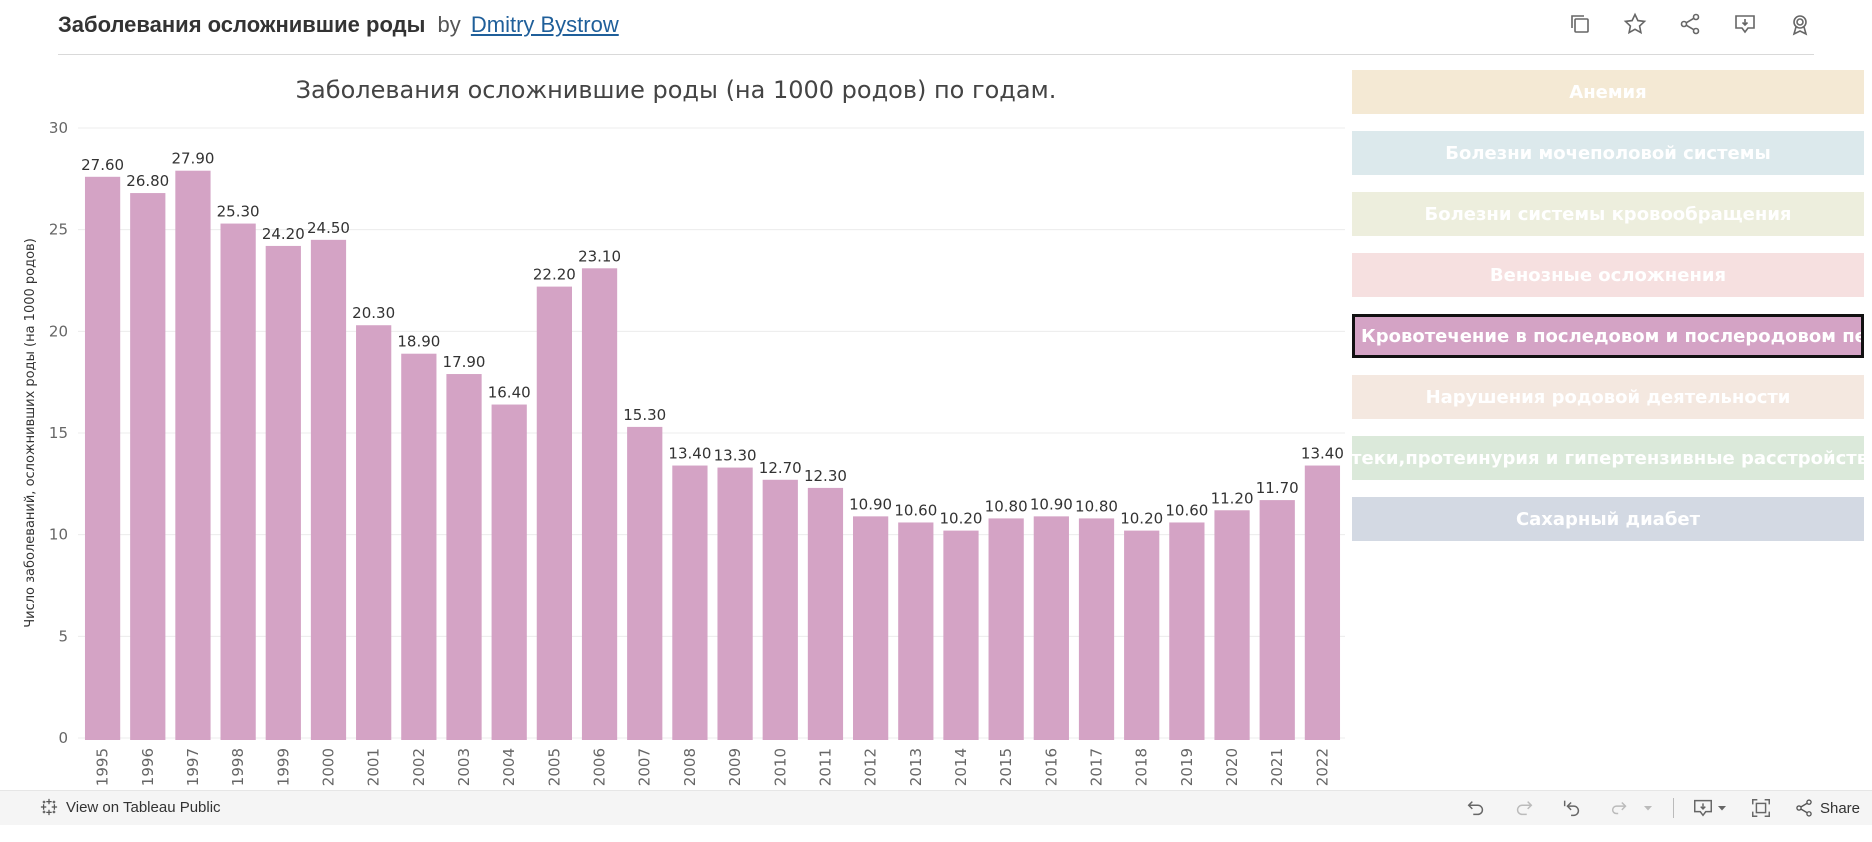 The height and width of the screenshot is (842, 1872). Describe the element at coordinates (58, 535) in the screenshot. I see `y-tick-label: 10` at that location.